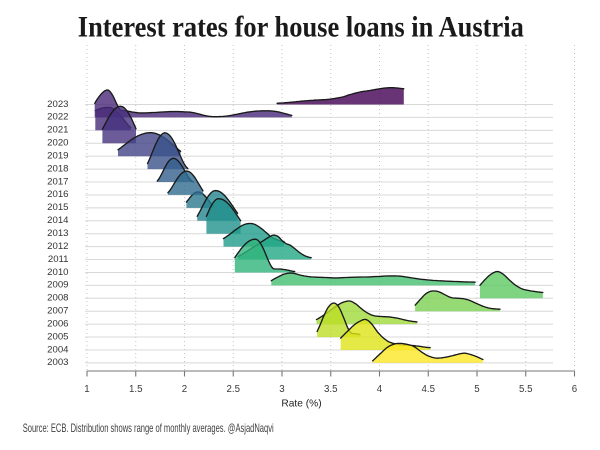 The height and width of the screenshot is (450, 600). What do you see at coordinates (57, 233) in the screenshot?
I see `svg-text: 2013` at bounding box center [57, 233].